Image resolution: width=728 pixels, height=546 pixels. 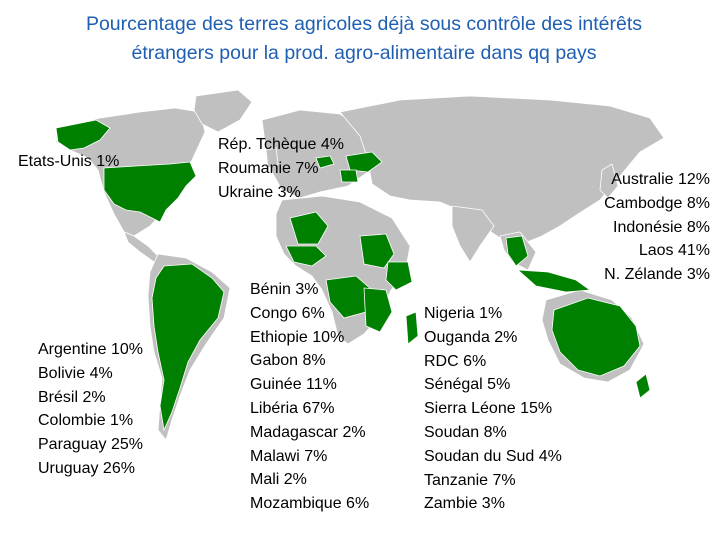 What do you see at coordinates (72, 397) in the screenshot?
I see `label-brazil: Brésil 2%` at bounding box center [72, 397].